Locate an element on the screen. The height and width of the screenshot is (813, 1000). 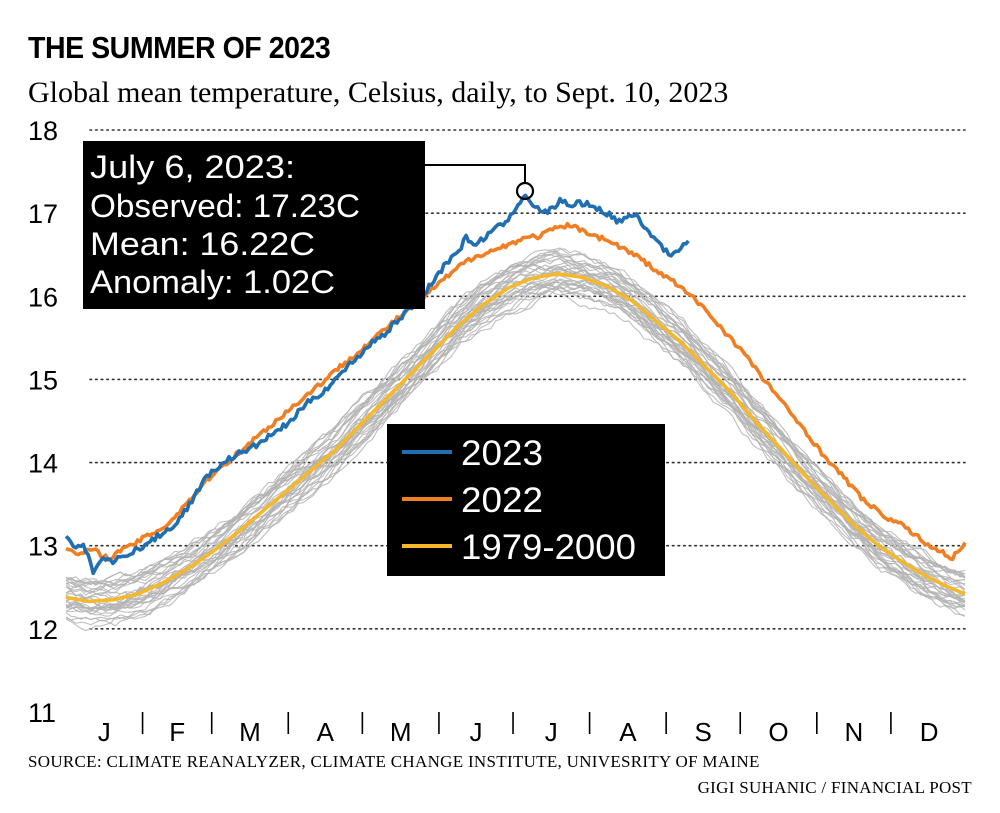
y-tick-label: 17 is located at coordinates (43, 214).